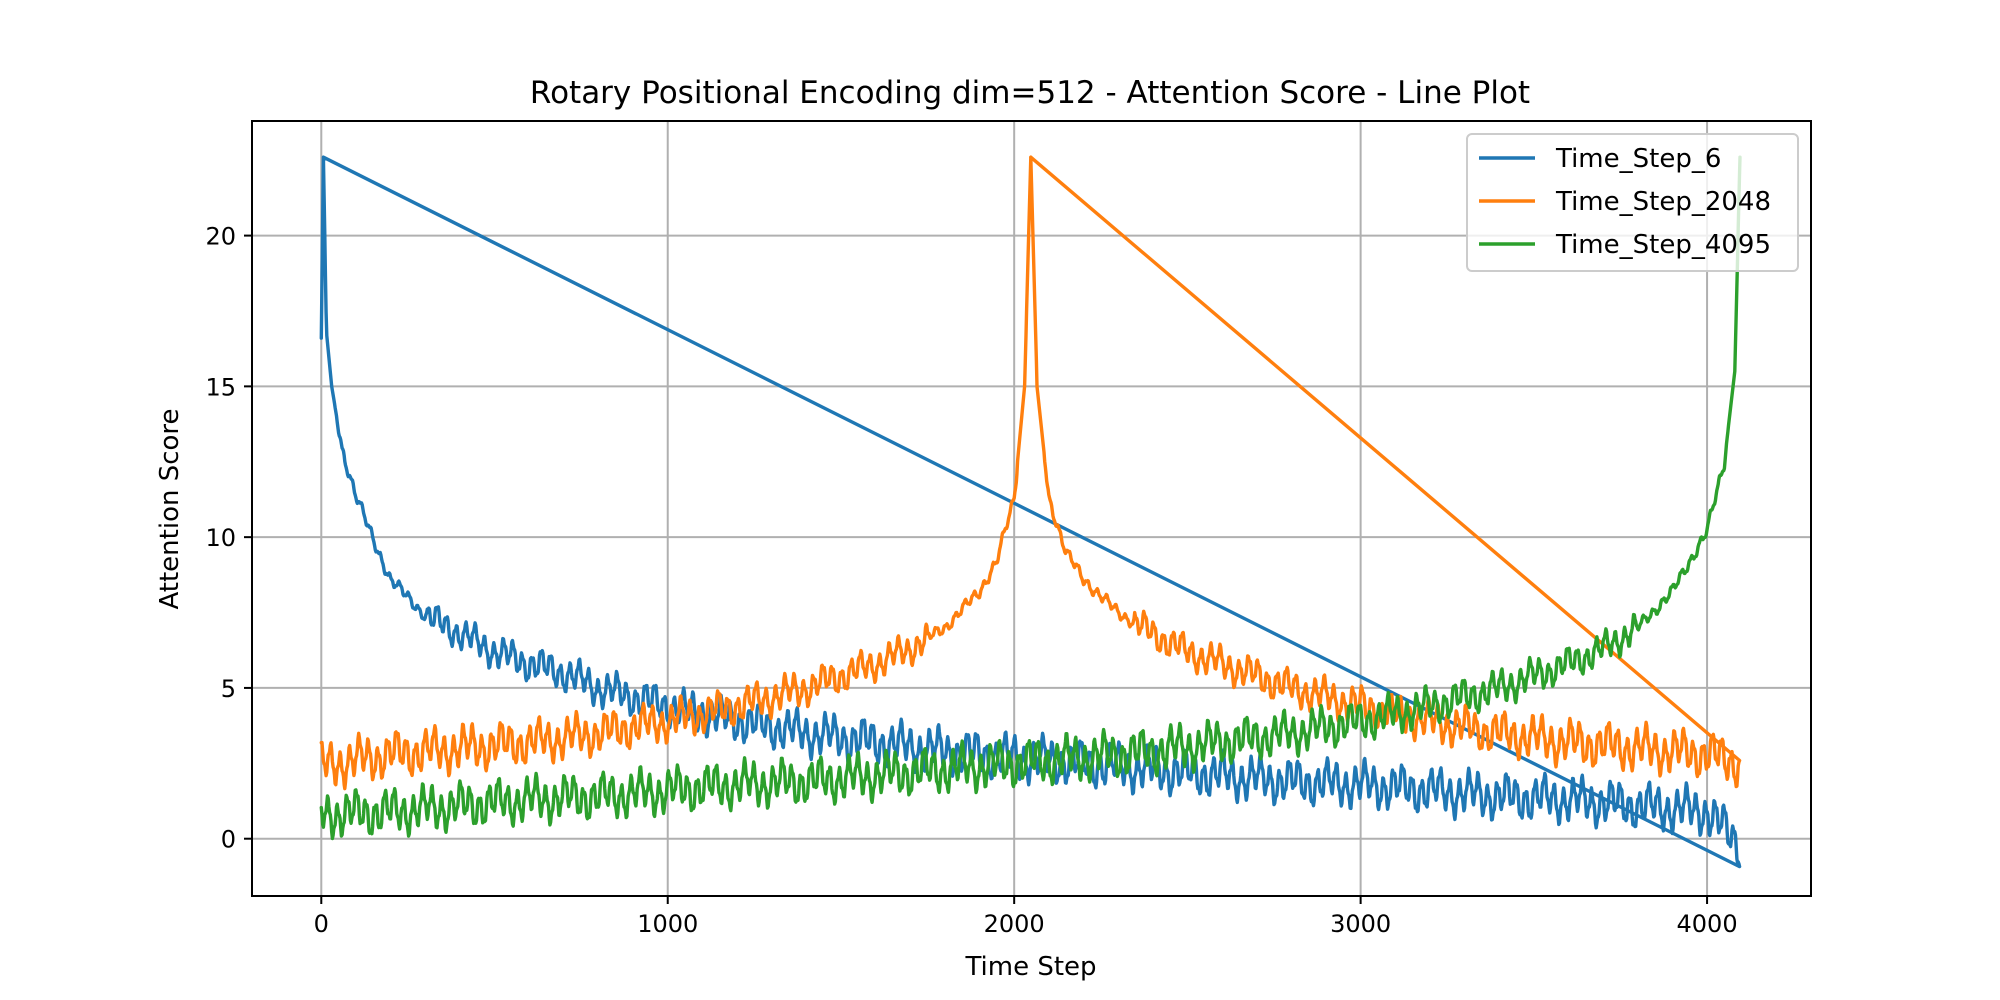  I want to click on x-tick-label: 0, so click(321, 924).